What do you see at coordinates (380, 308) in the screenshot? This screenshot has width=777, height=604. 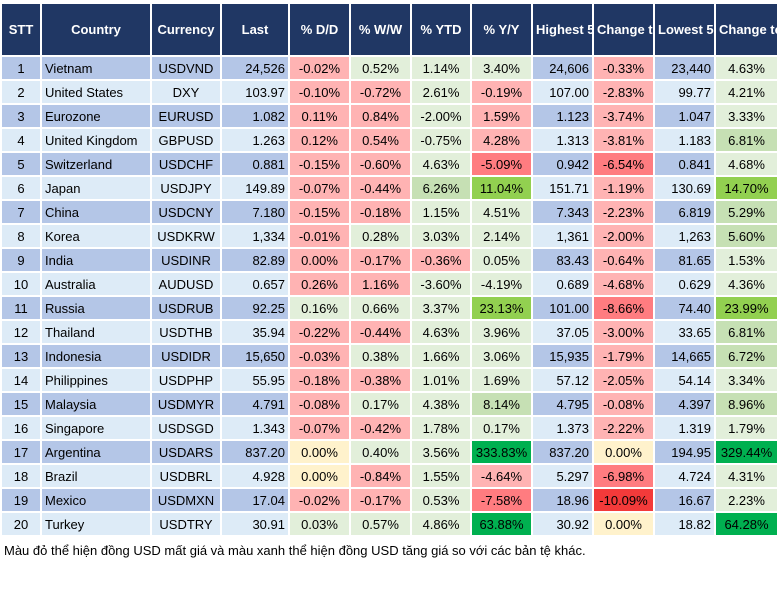 I see `cell-ww: 0.66%` at bounding box center [380, 308].